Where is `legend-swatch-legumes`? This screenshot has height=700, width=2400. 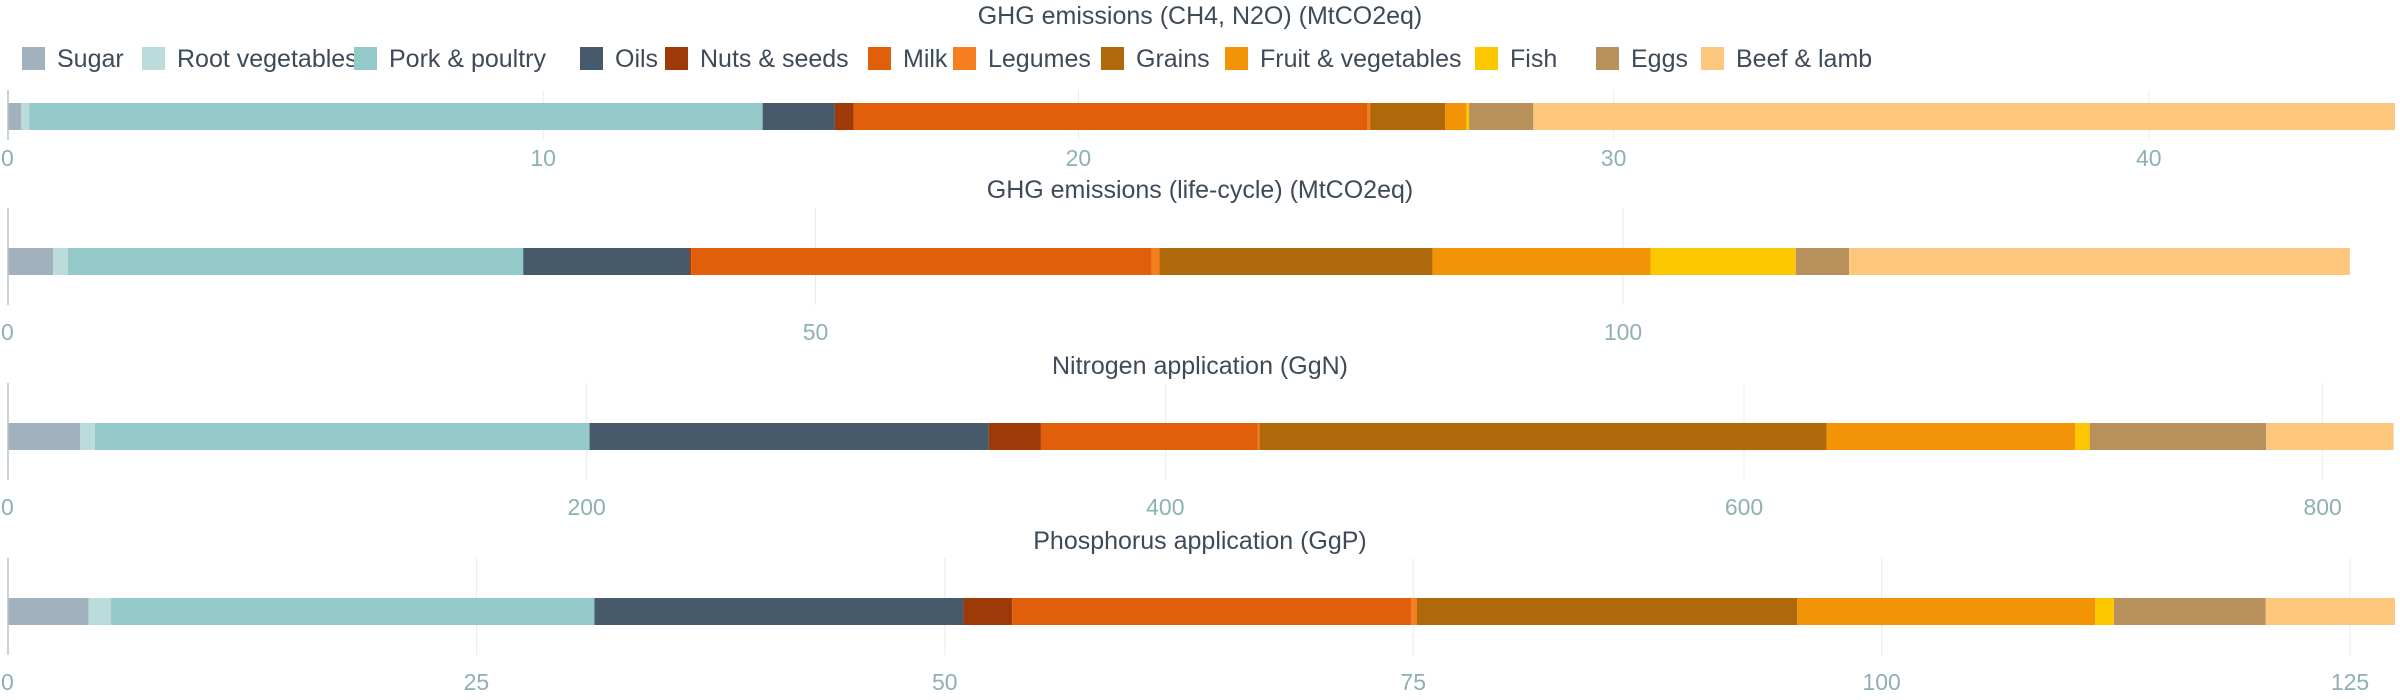 legend-swatch-legumes is located at coordinates (964, 58).